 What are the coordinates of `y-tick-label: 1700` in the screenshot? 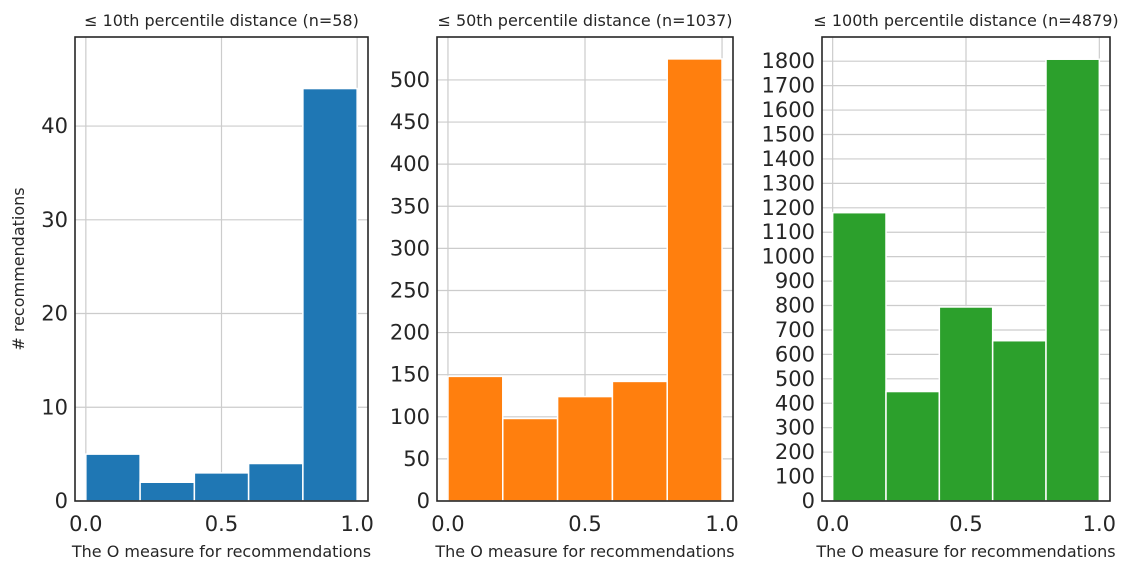 It's located at (788, 86).